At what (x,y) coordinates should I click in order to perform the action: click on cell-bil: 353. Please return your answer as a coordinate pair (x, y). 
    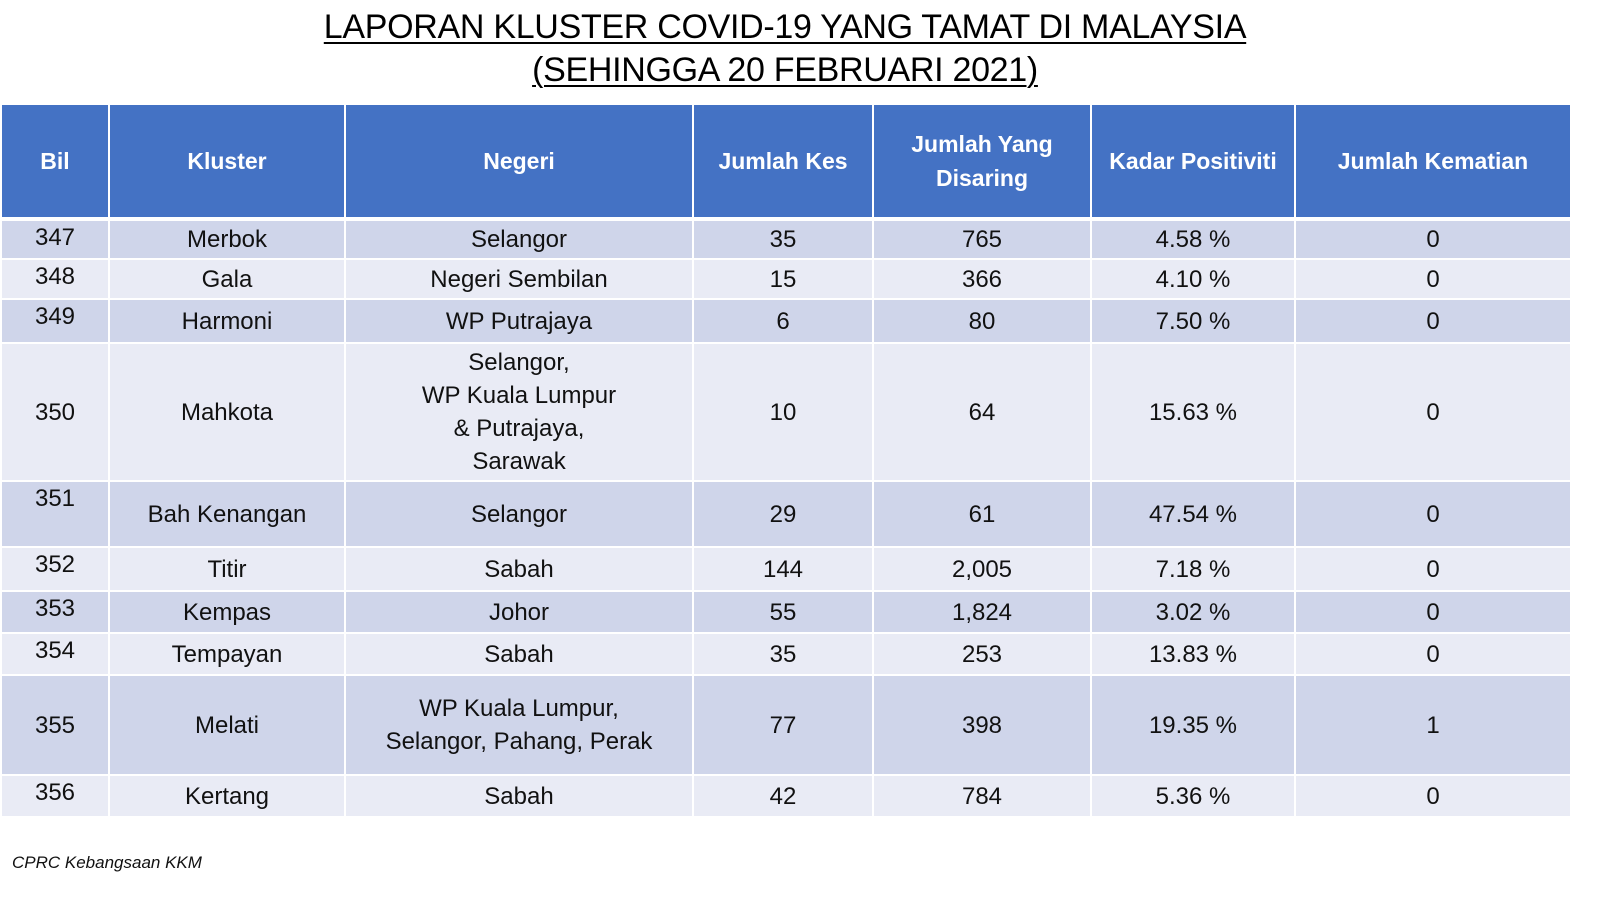
    Looking at the image, I should click on (55, 612).